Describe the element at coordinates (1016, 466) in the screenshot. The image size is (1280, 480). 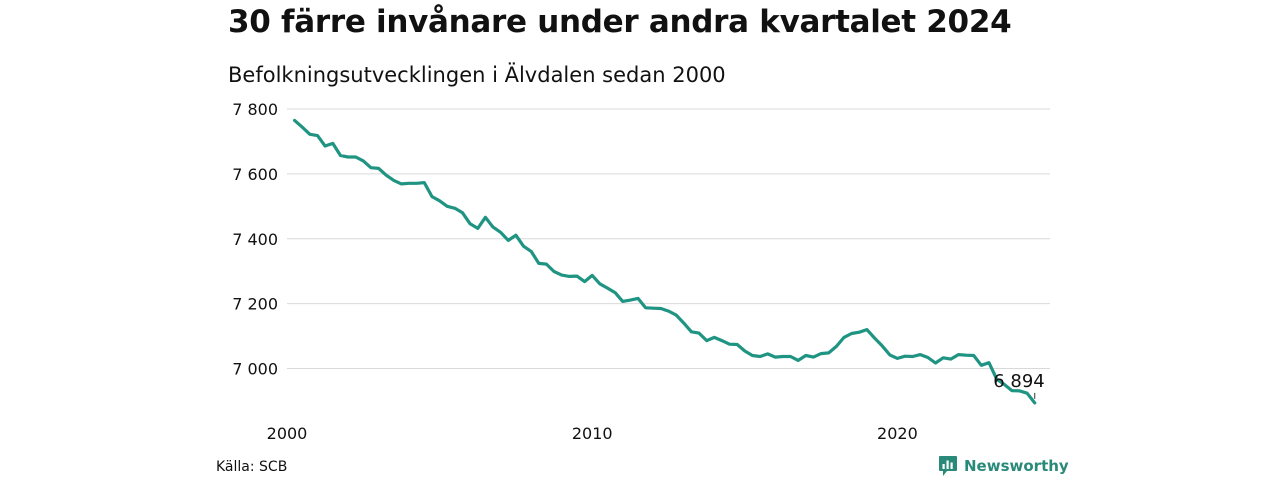
I see `brand-name: Newsworthy` at that location.